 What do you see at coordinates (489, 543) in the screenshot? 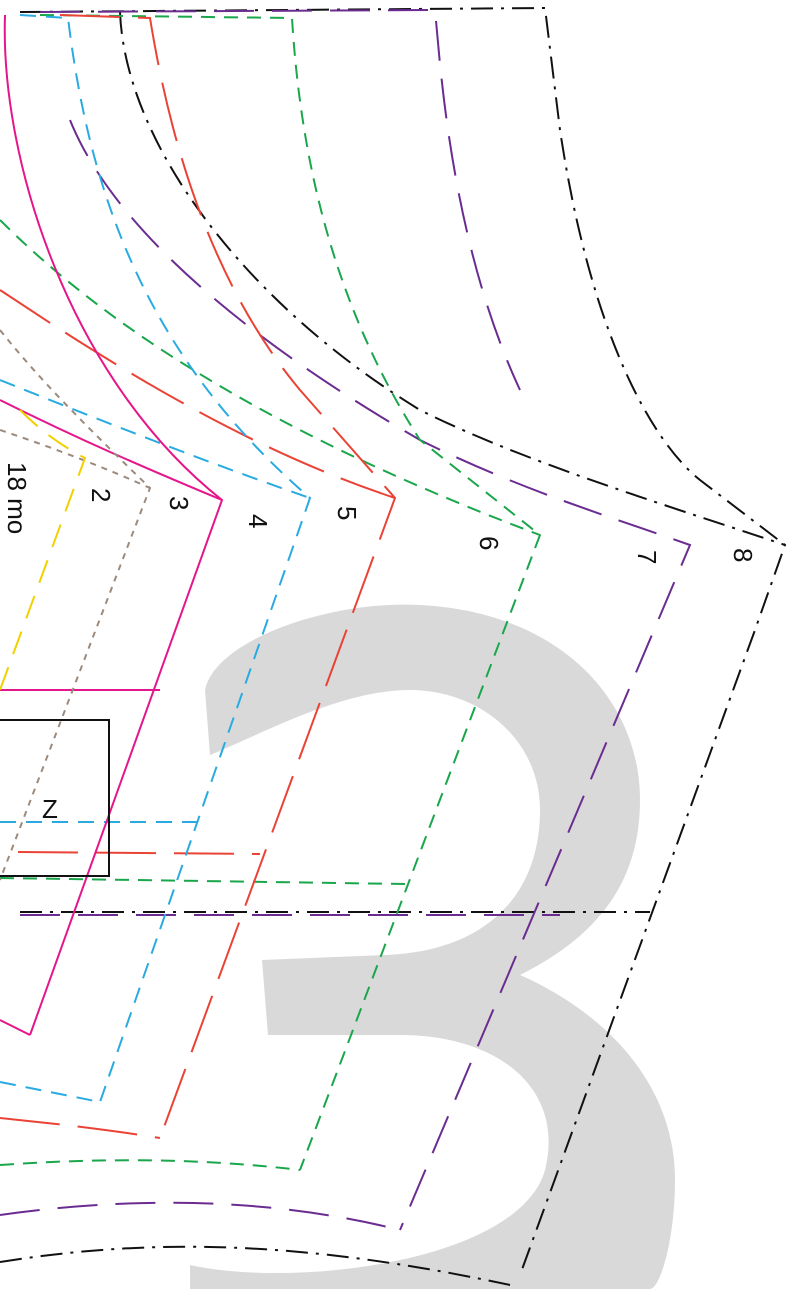
I see `size-label-6: 6` at bounding box center [489, 543].